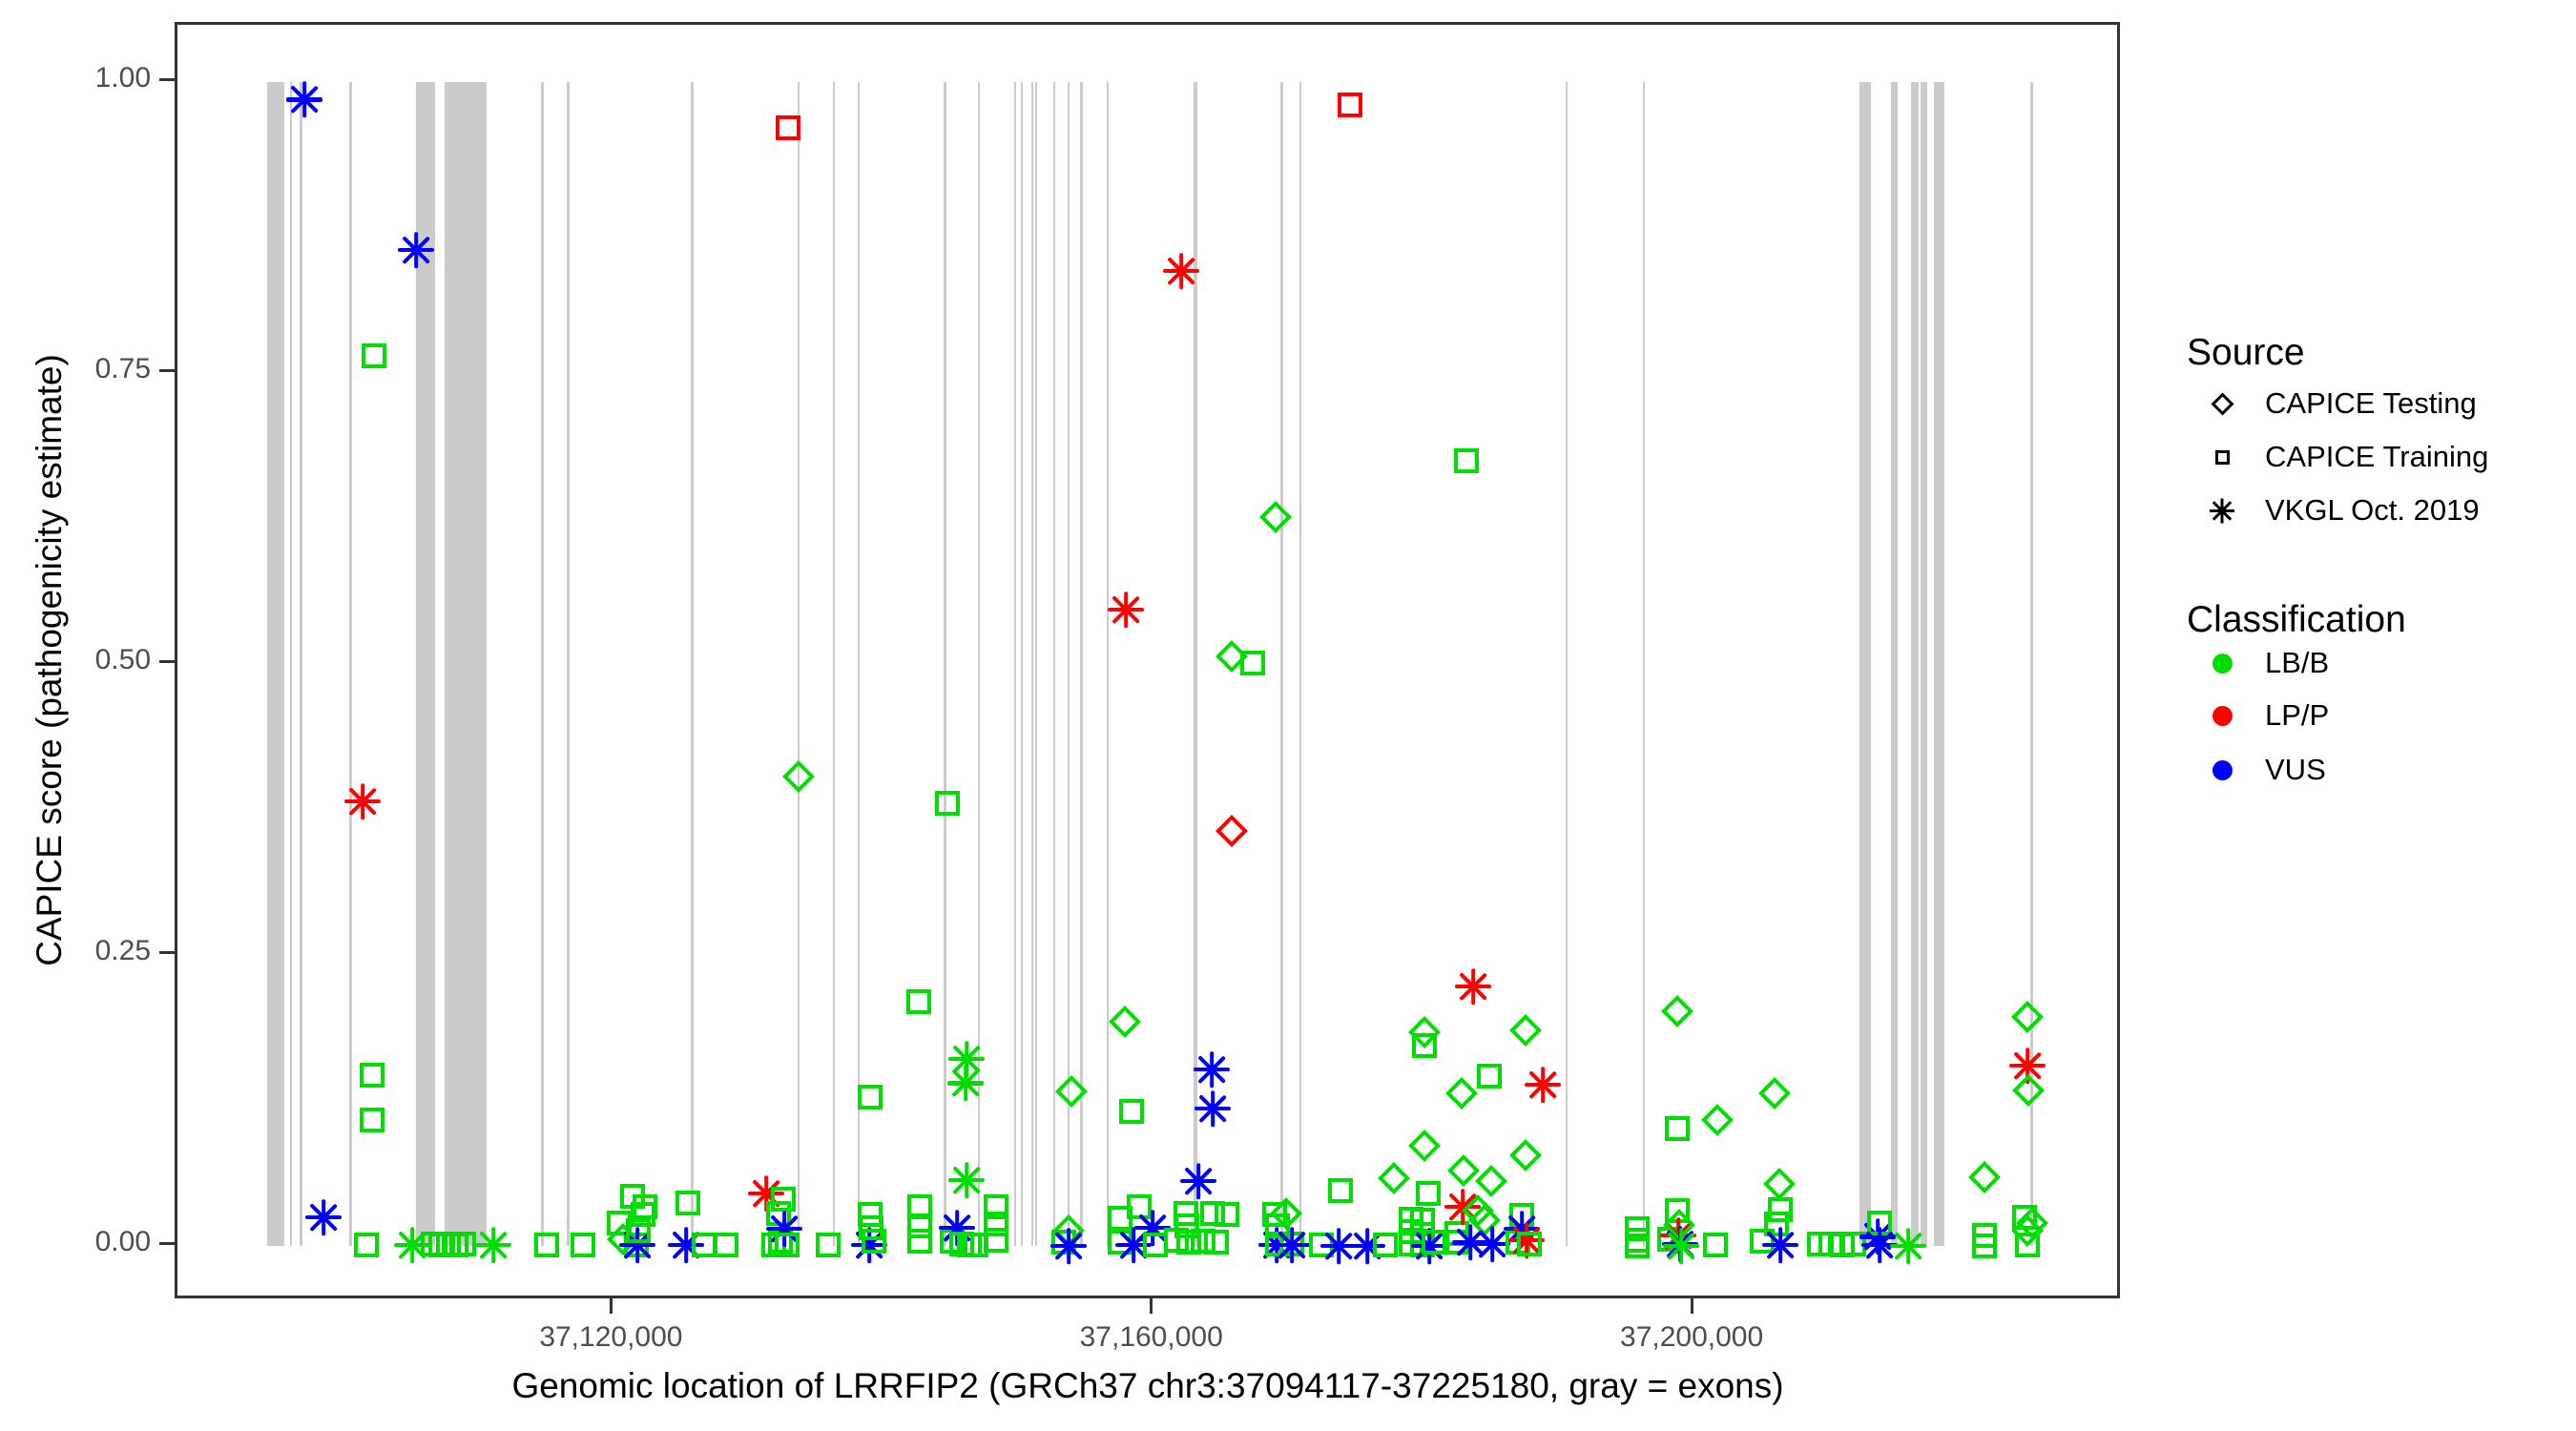 The height and width of the screenshot is (1431, 2576). Describe the element at coordinates (122, 950) in the screenshot. I see `y-tick-label: 0.25` at that location.